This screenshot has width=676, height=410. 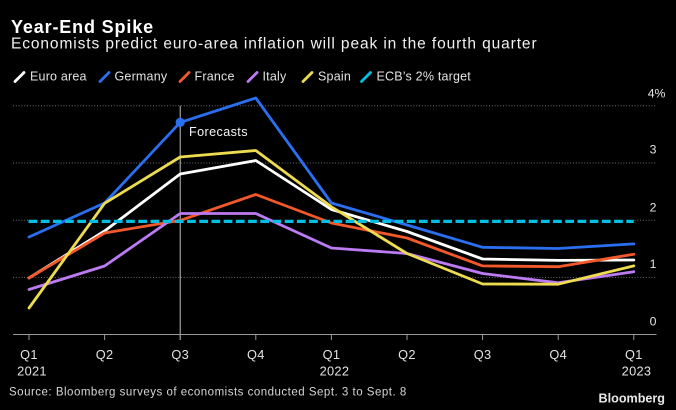 I want to click on svg-text: Forecasts, so click(x=218, y=132).